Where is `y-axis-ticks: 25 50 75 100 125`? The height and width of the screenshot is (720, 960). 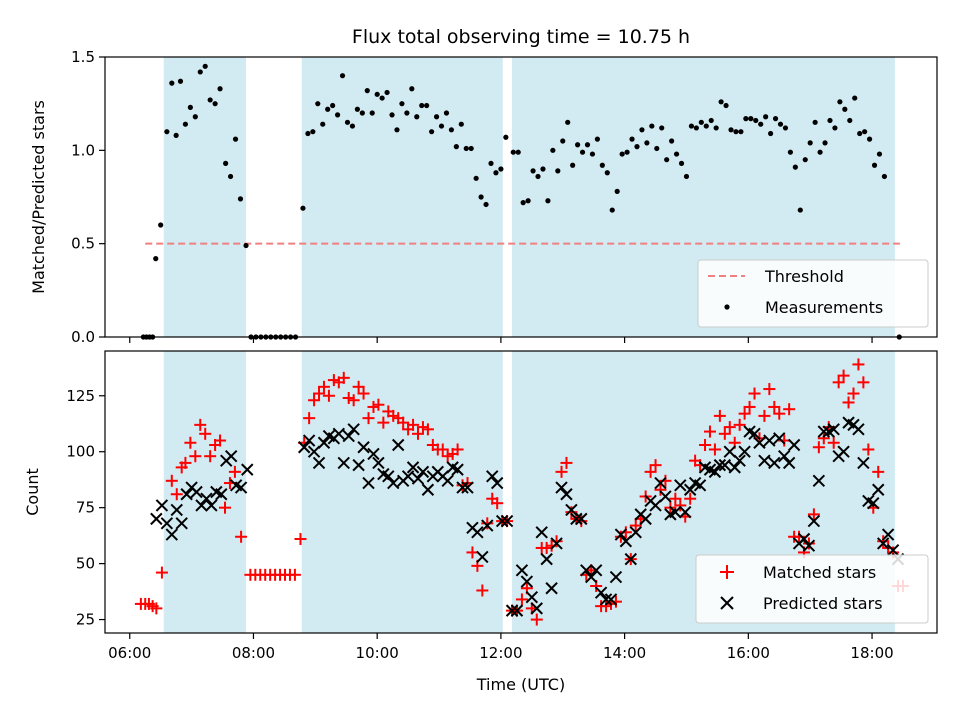
y-axis-ticks: 25 50 75 100 125 is located at coordinates (85, 508).